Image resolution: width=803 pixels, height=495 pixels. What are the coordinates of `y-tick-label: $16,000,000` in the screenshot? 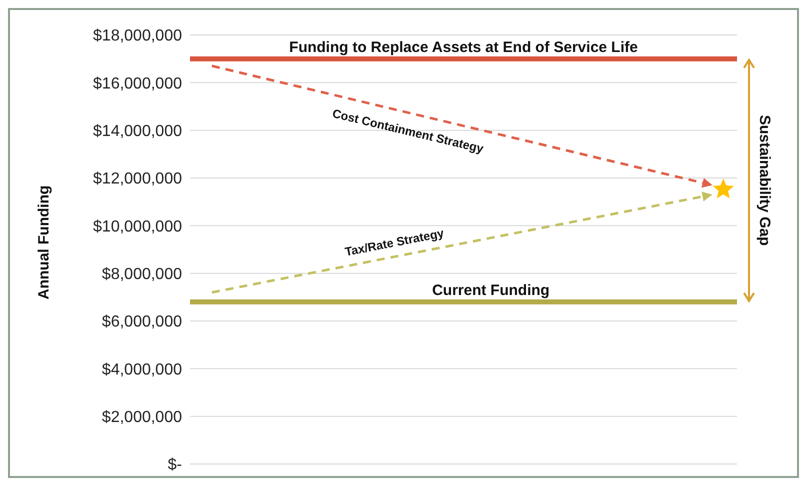 It's located at (137, 83).